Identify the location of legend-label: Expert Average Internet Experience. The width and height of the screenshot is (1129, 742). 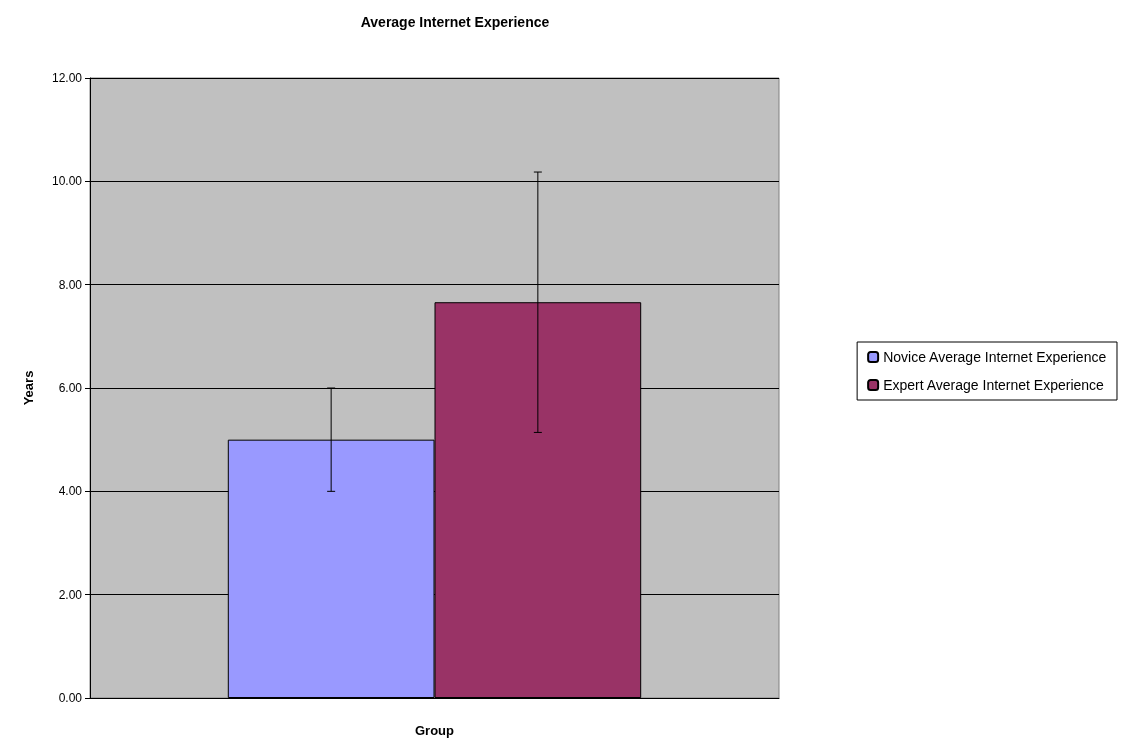
(994, 385).